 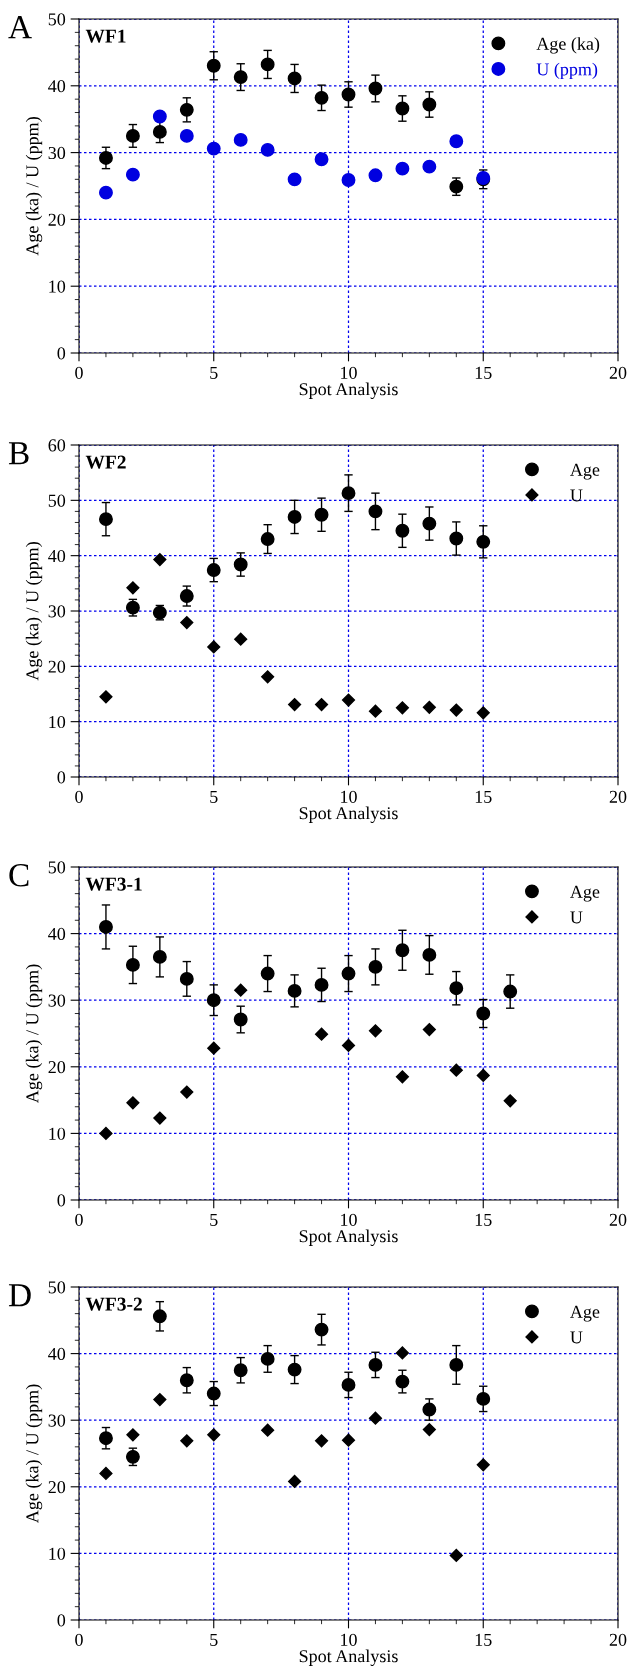 I want to click on y-tick-label: 10, so click(x=57, y=1133).